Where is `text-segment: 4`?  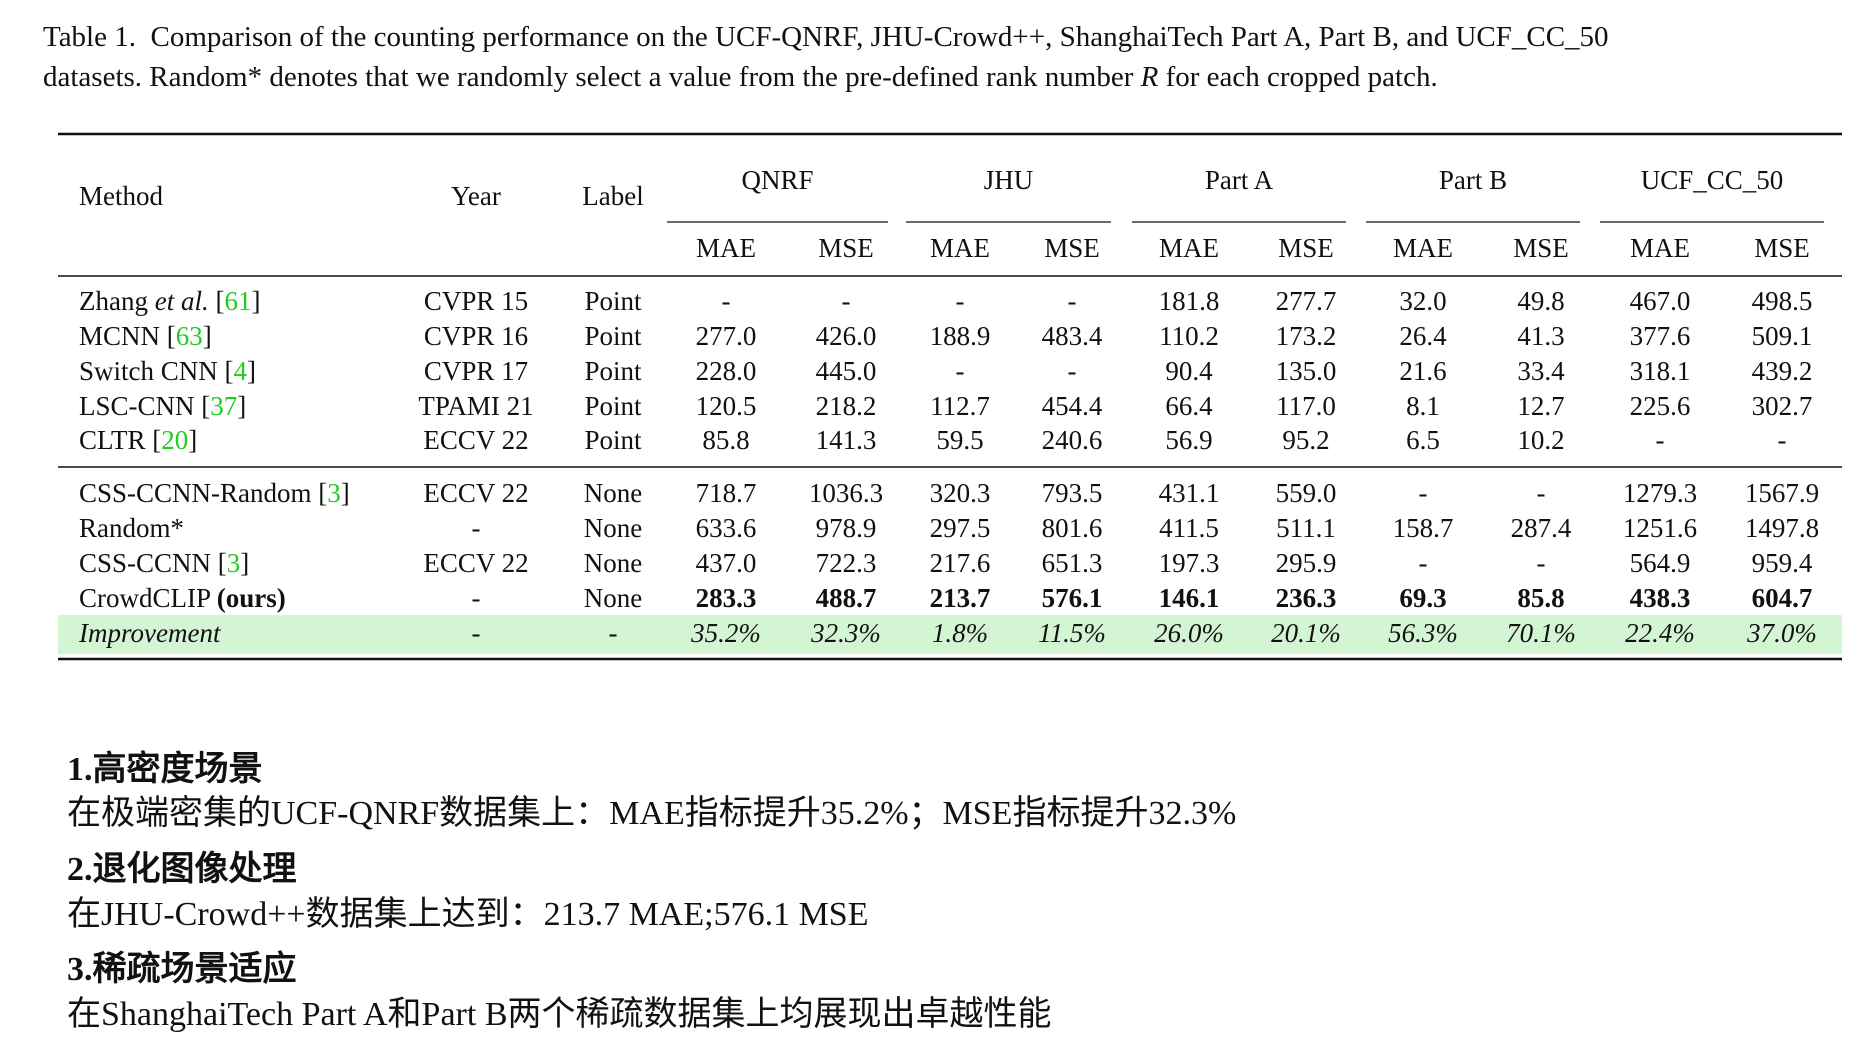
text-segment: 4 is located at coordinates (241, 371).